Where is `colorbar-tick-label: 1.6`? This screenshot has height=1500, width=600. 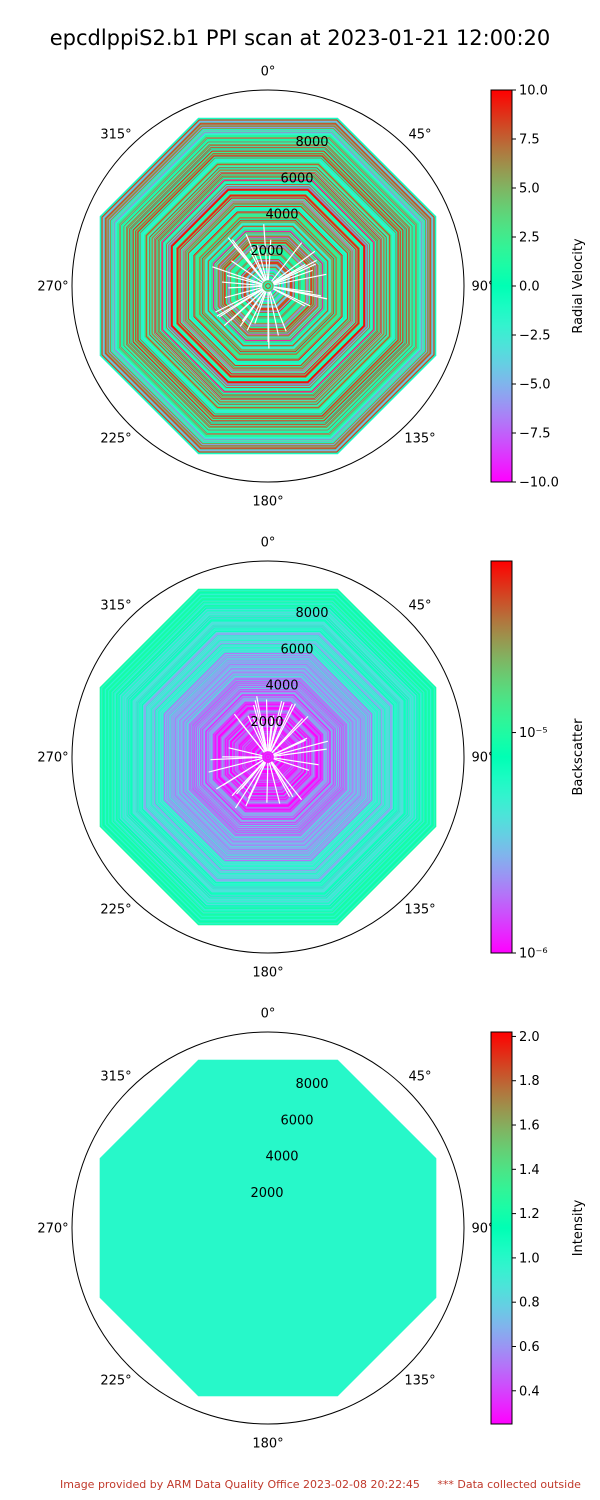
colorbar-tick-label: 1.6 is located at coordinates (529, 1126).